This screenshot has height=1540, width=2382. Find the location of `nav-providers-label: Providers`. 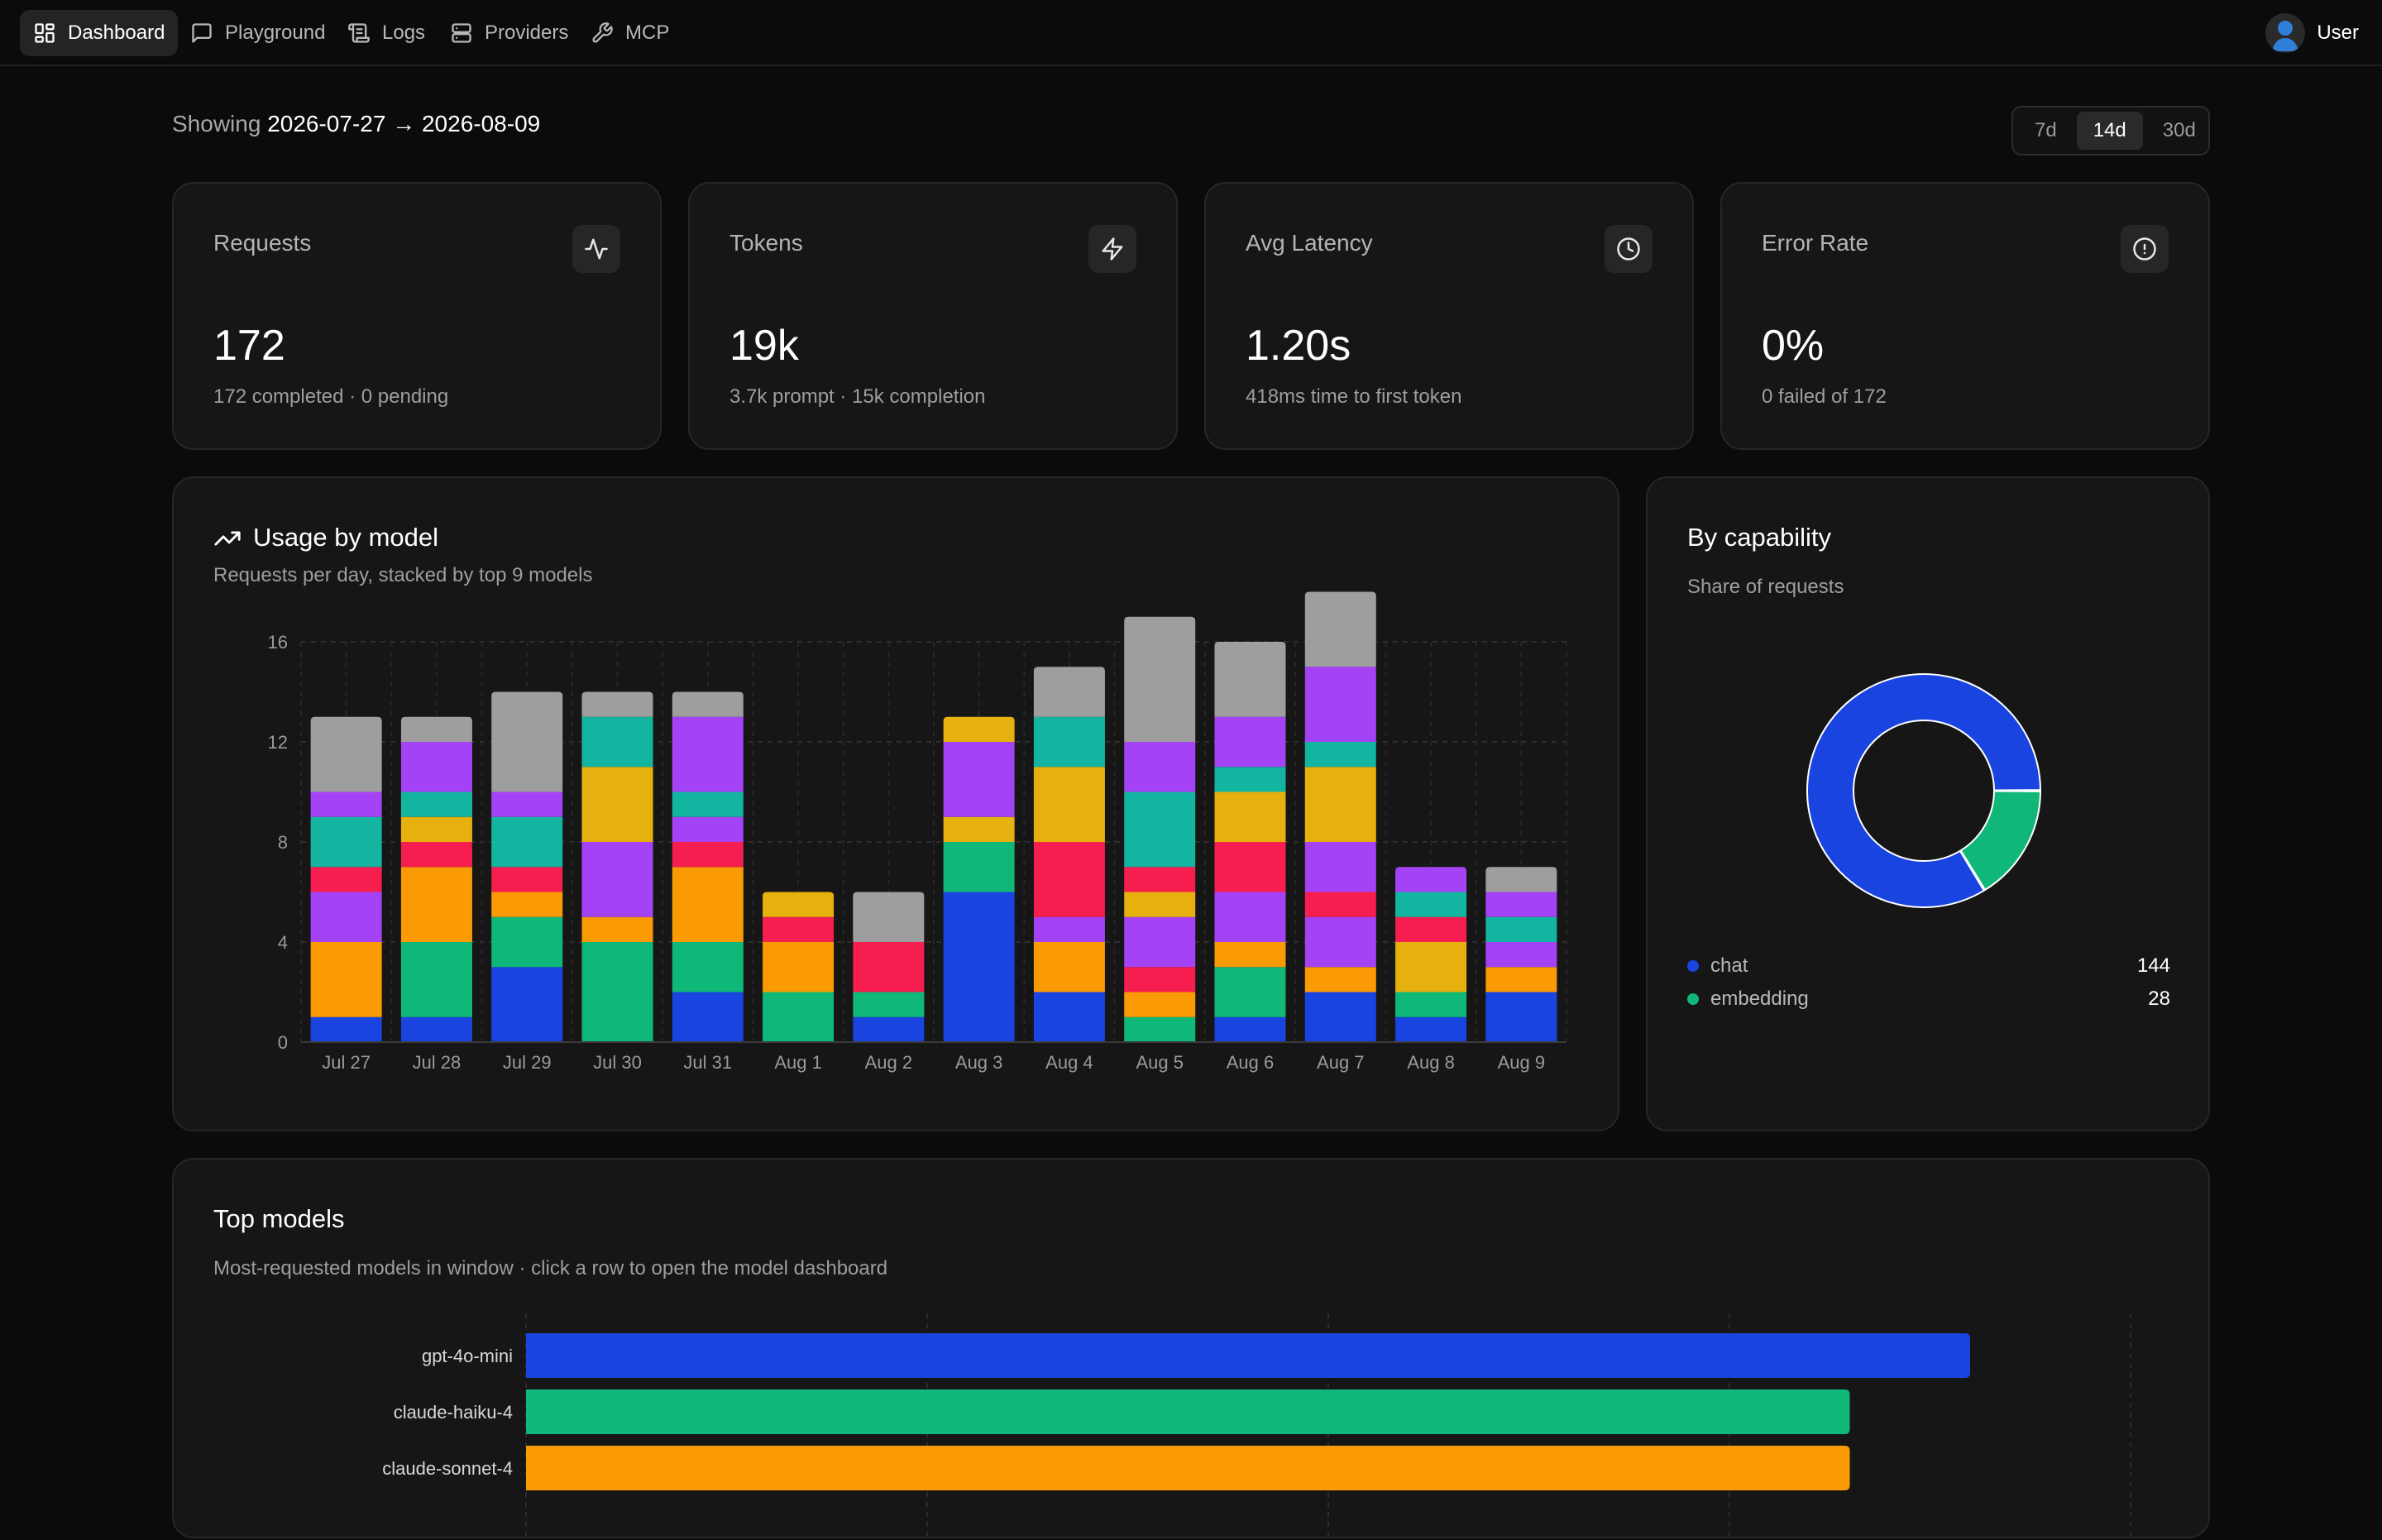

nav-providers-label: Providers is located at coordinates (527, 33).